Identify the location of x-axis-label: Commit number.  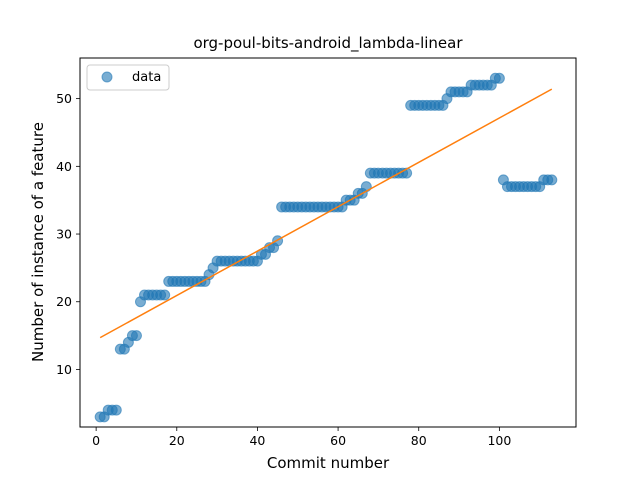
(328, 463).